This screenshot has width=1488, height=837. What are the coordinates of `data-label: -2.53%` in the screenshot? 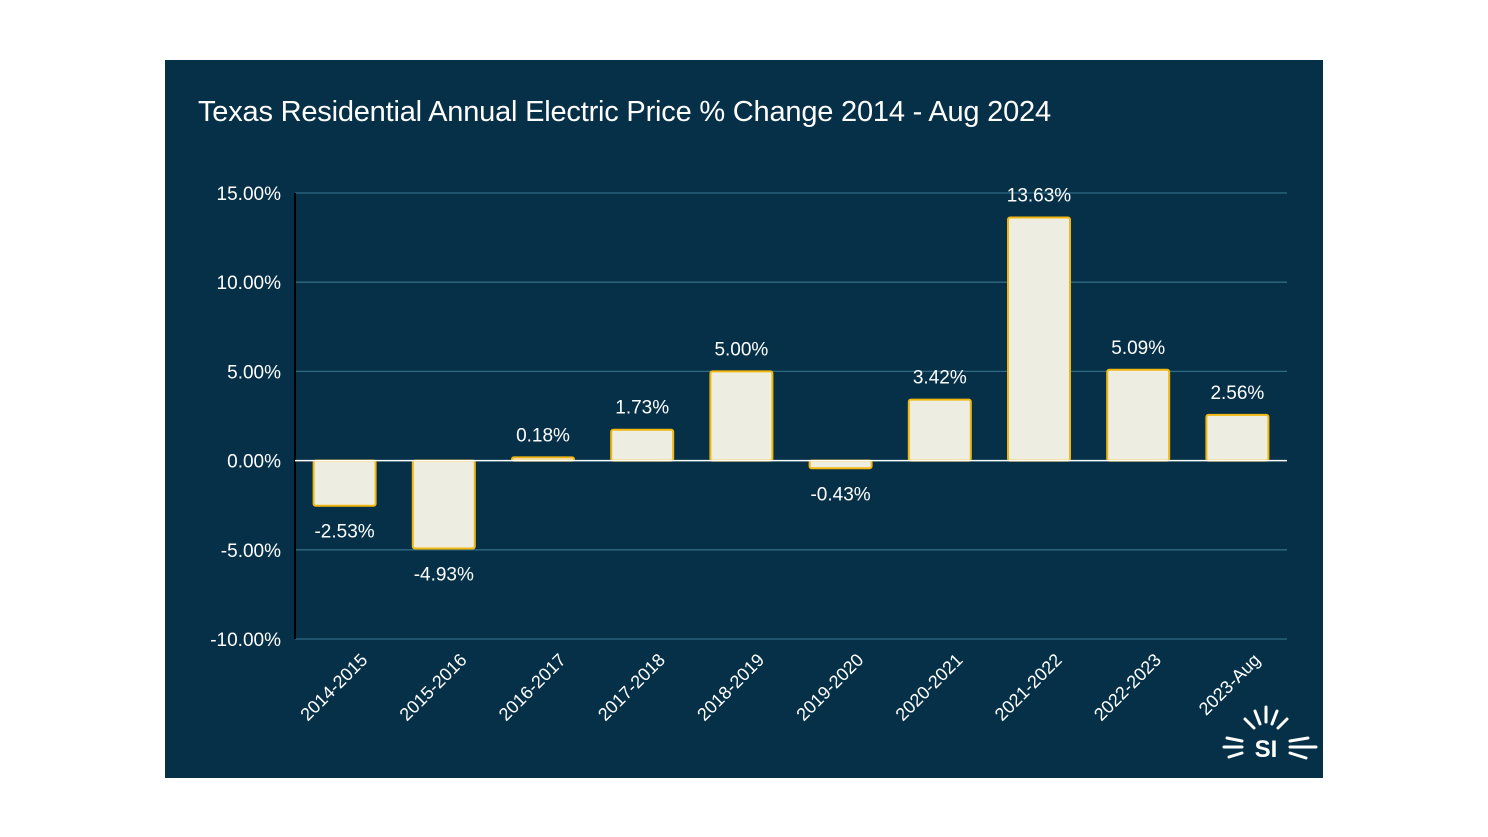 It's located at (344, 532).